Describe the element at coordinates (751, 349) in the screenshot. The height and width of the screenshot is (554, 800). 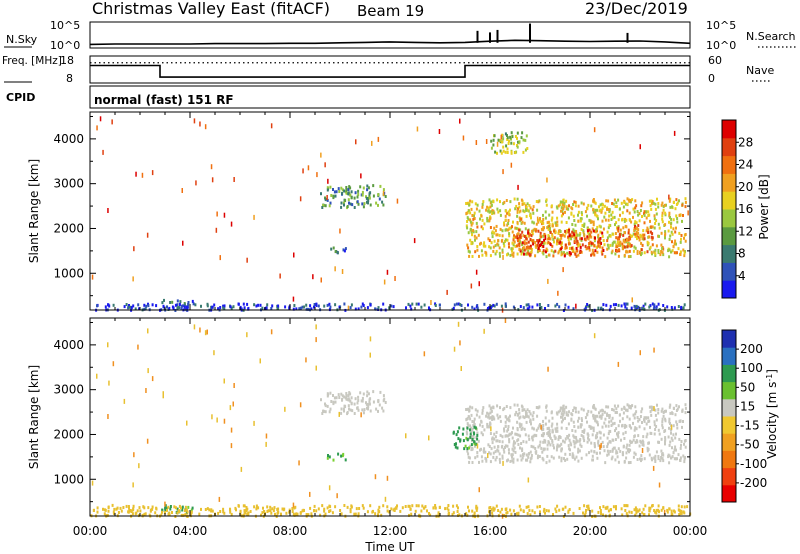
I see `velocity-colorbar-tick-label: 200` at that location.